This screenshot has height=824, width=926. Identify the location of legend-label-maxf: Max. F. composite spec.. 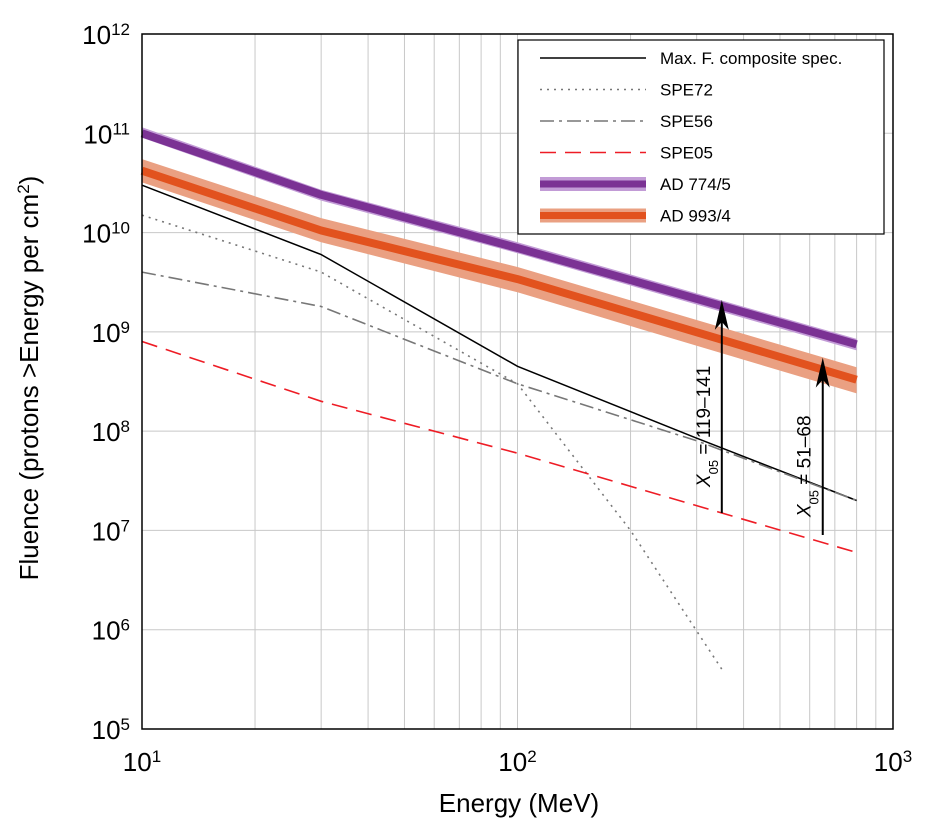
(751, 58).